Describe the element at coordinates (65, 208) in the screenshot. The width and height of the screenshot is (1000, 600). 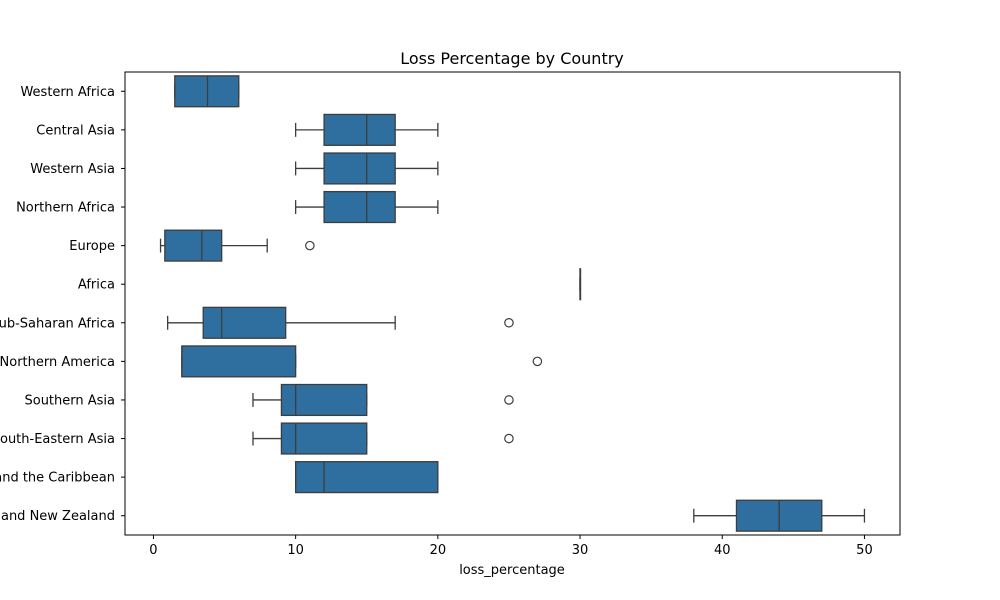
I see `y-tick-label: Northern Africa` at that location.